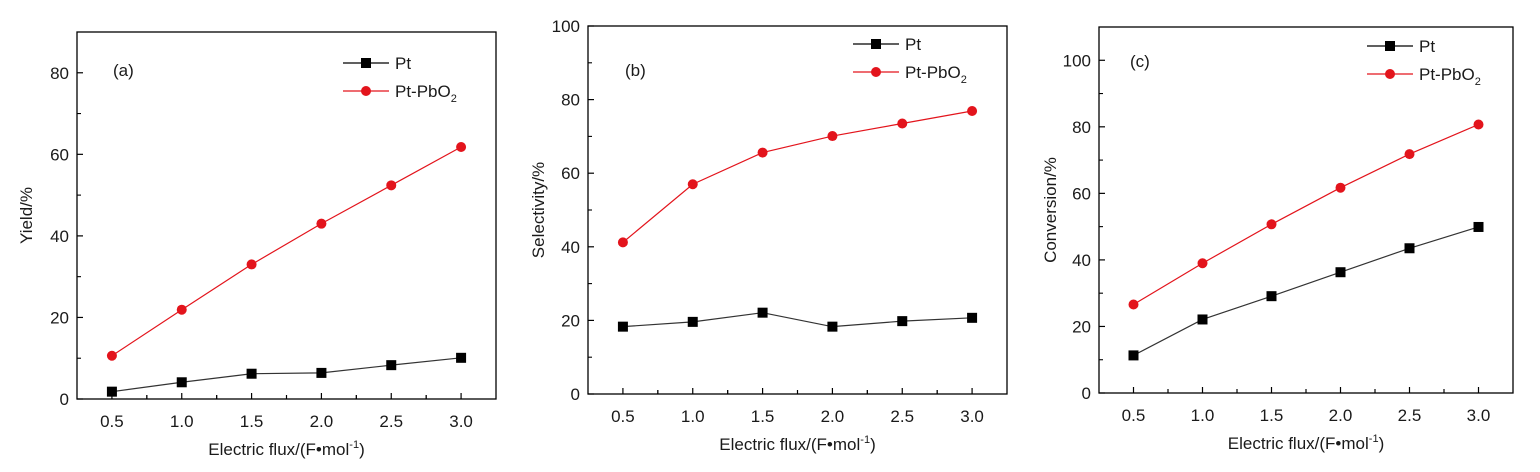 The image size is (1540, 472). Describe the element at coordinates (426, 93) in the screenshot. I see `legend-label: Pt-PbO2` at that location.